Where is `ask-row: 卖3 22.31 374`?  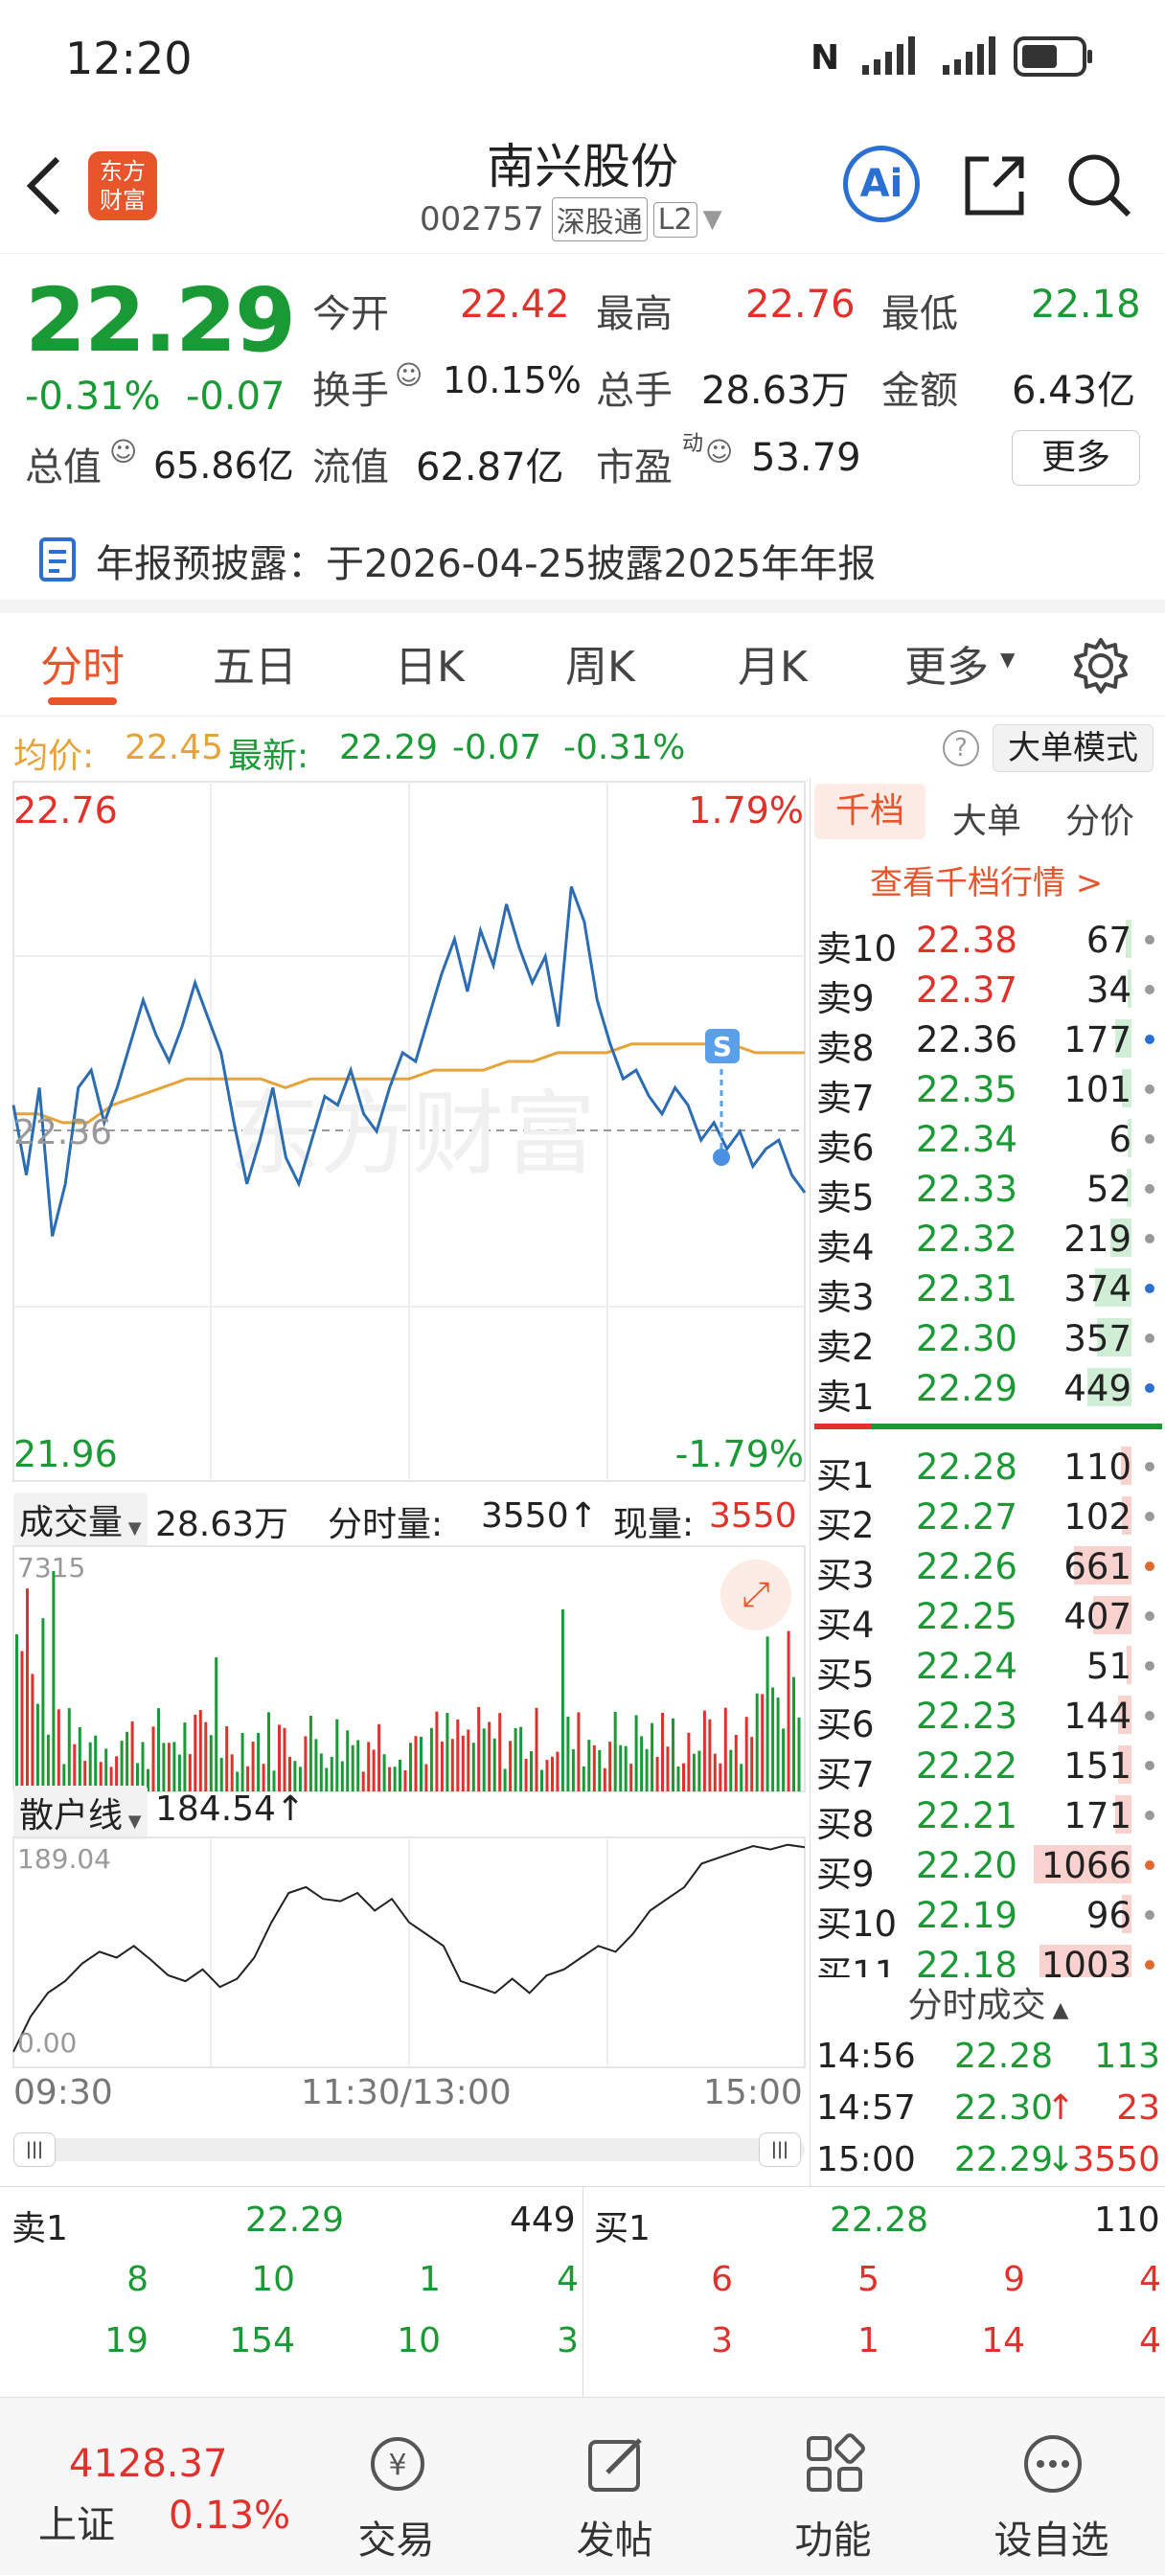 ask-row: 卖3 22.31 374 is located at coordinates (988, 1291).